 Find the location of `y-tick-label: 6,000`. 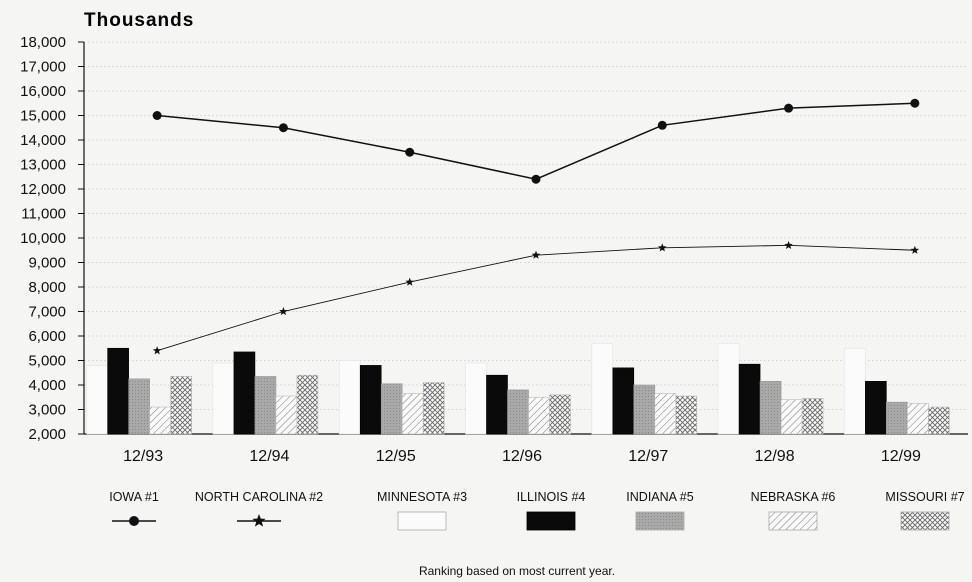

y-tick-label: 6,000 is located at coordinates (47, 336).